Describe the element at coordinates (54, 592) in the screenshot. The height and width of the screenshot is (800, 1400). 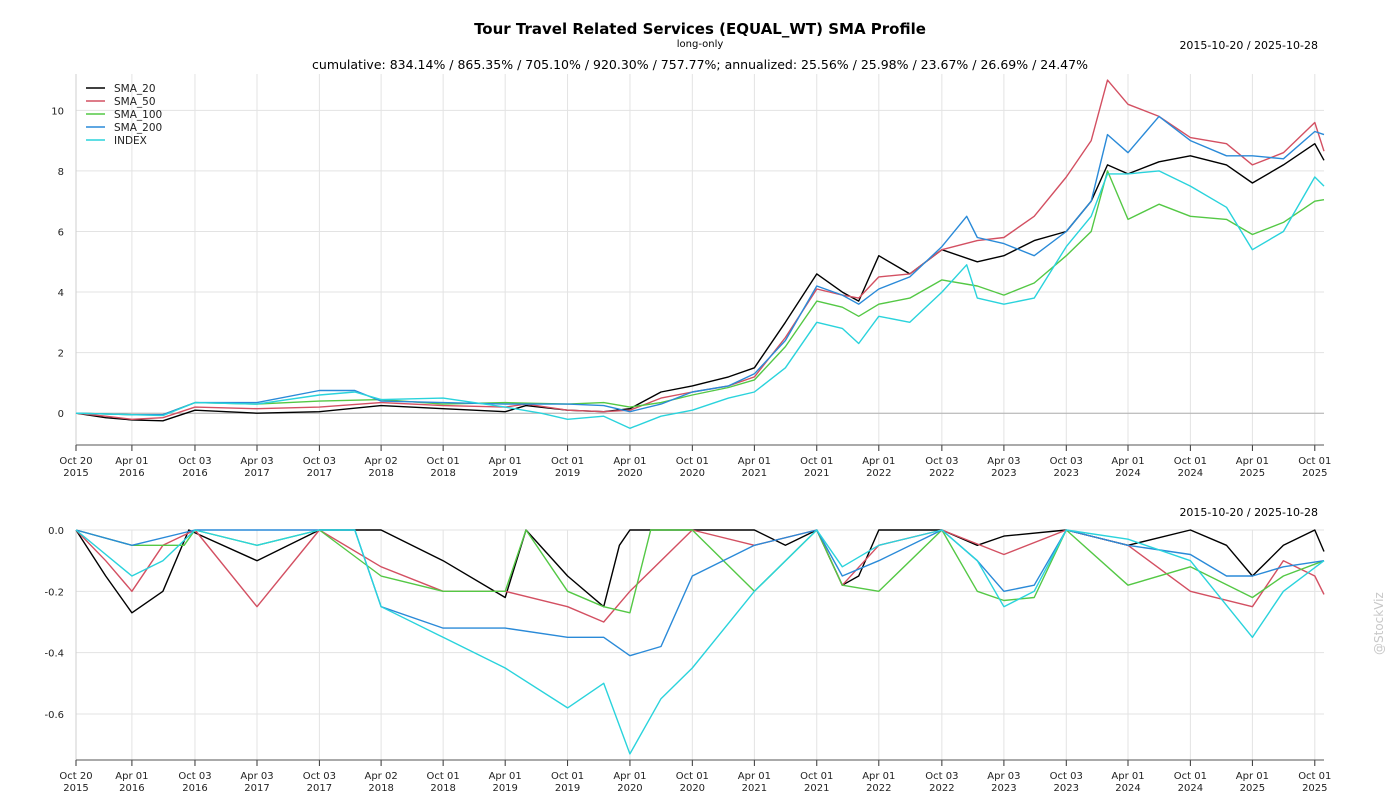
I see `y-tick-label: -0.2` at that location.